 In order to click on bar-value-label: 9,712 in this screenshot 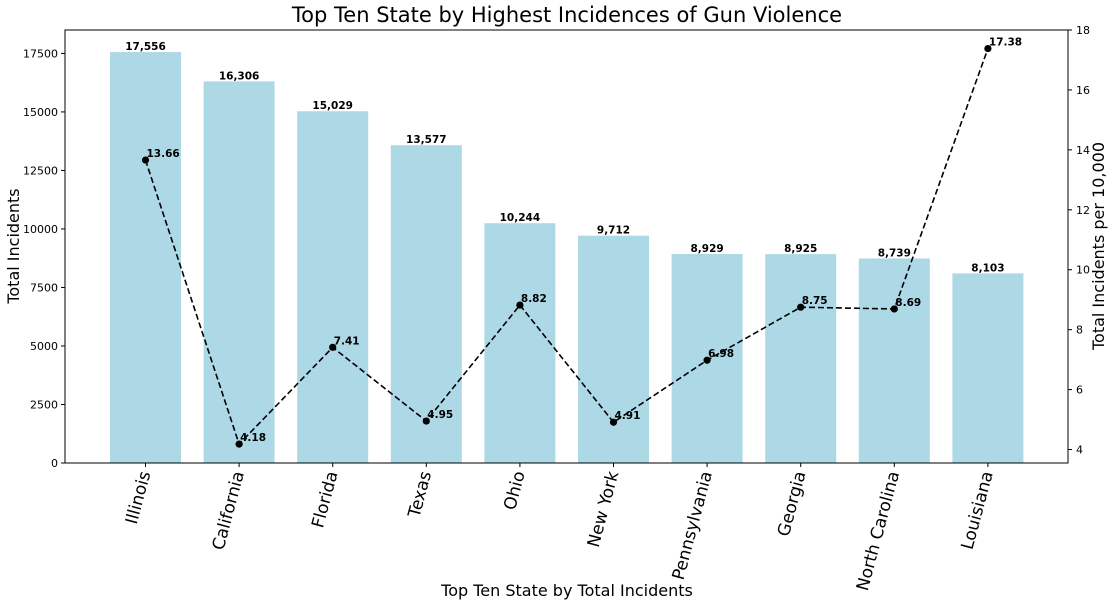, I will do `click(613, 231)`.